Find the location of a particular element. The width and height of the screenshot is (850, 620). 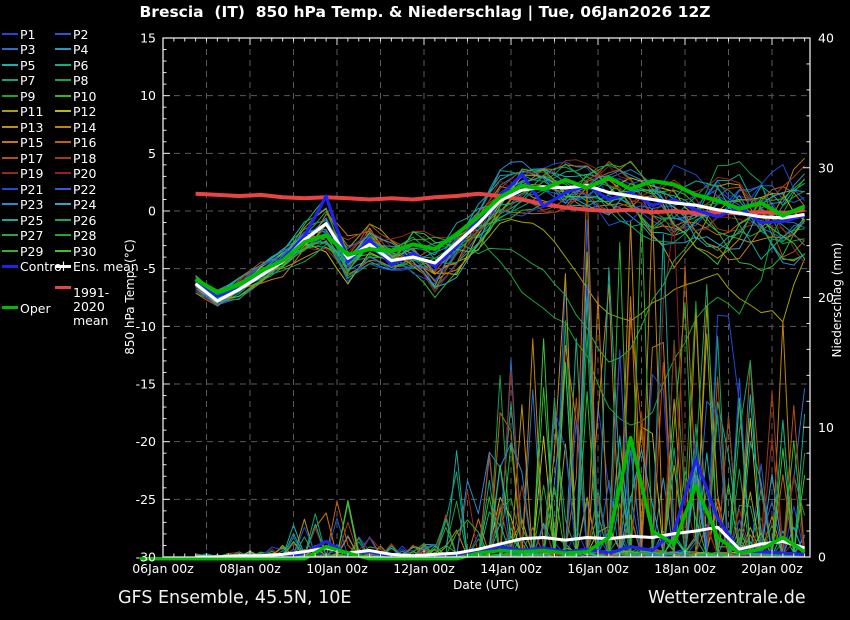

legend-label: P21 is located at coordinates (32, 189).